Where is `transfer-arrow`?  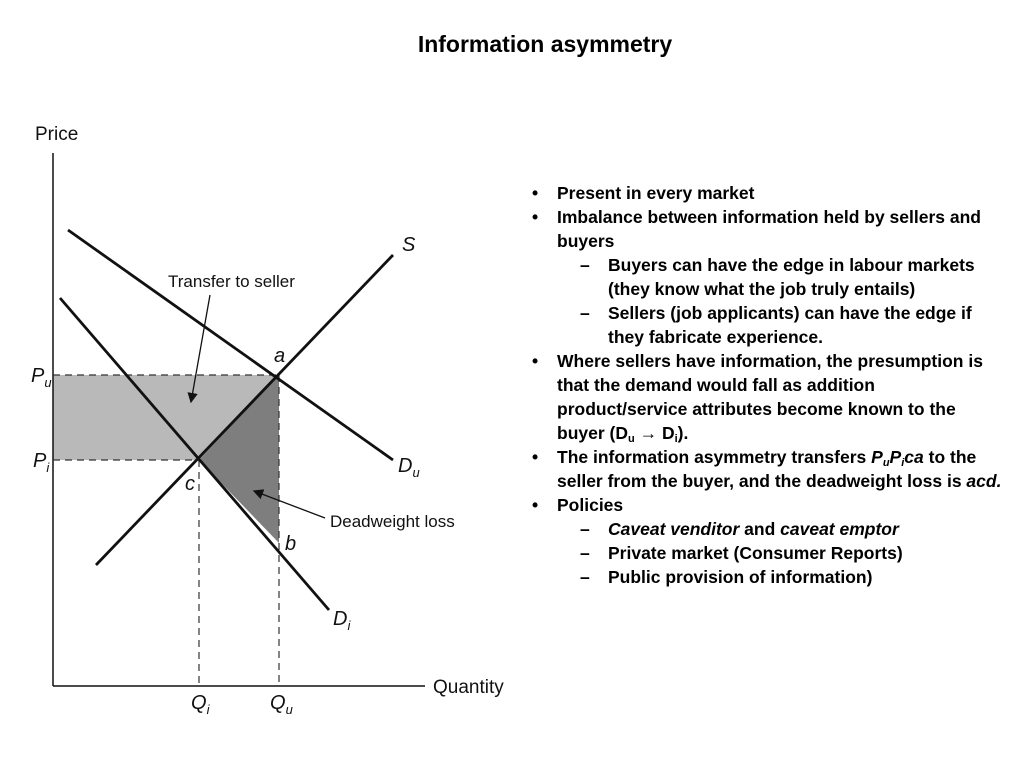
transfer-arrow is located at coordinates (199, 349).